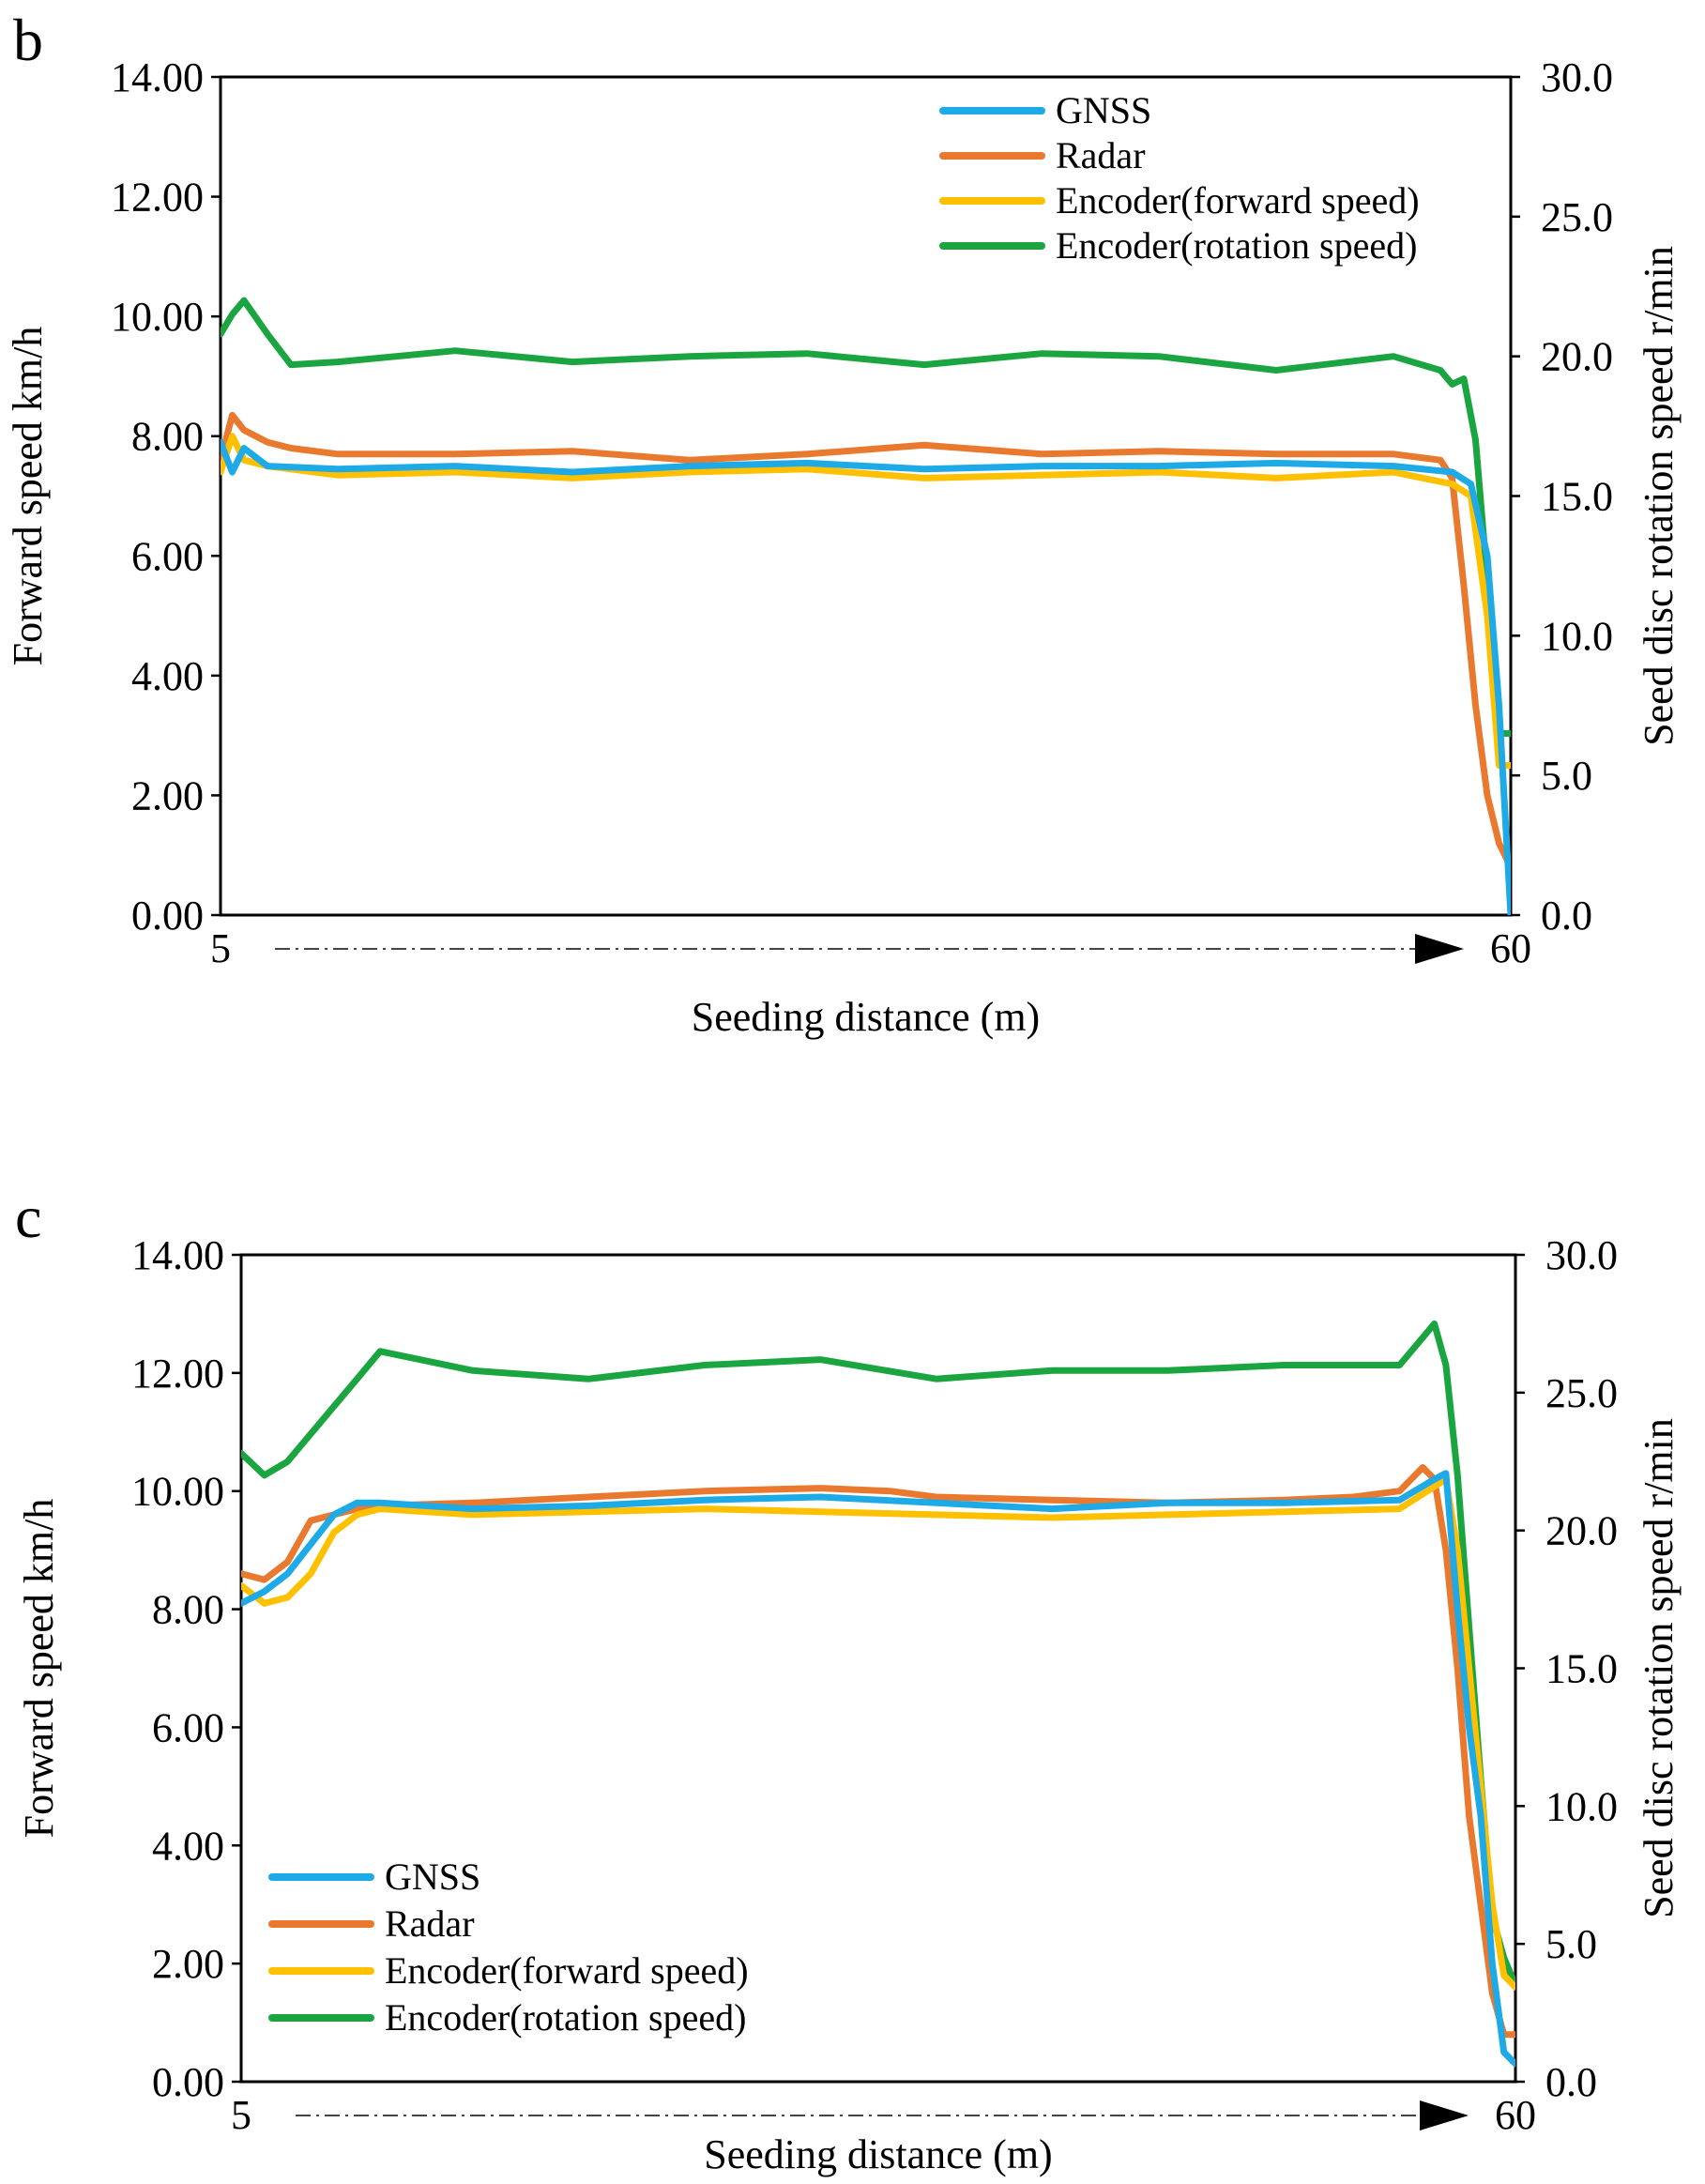 The width and height of the screenshot is (1705, 2184). What do you see at coordinates (28, 40) in the screenshot?
I see `panel-label: b` at bounding box center [28, 40].